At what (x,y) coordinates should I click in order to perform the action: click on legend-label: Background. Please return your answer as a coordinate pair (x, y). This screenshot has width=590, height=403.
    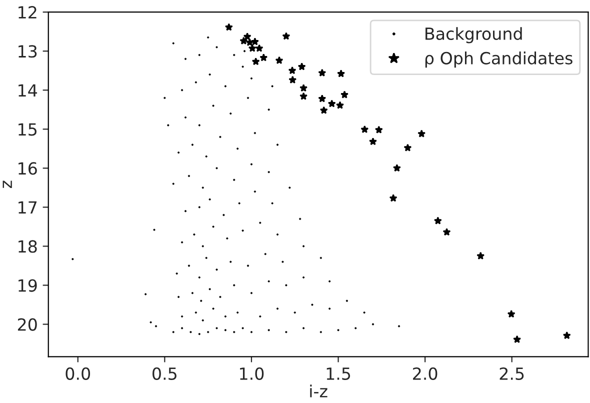
    Looking at the image, I should click on (474, 35).